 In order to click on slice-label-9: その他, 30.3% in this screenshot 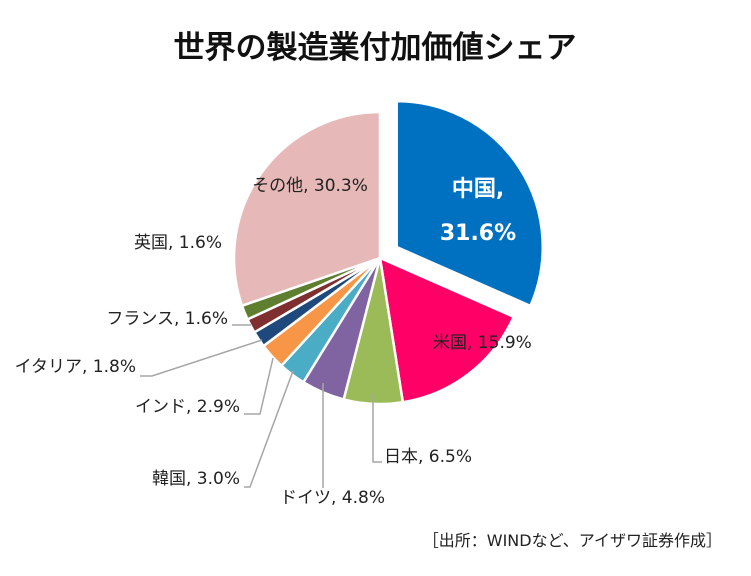, I will do `click(310, 186)`.